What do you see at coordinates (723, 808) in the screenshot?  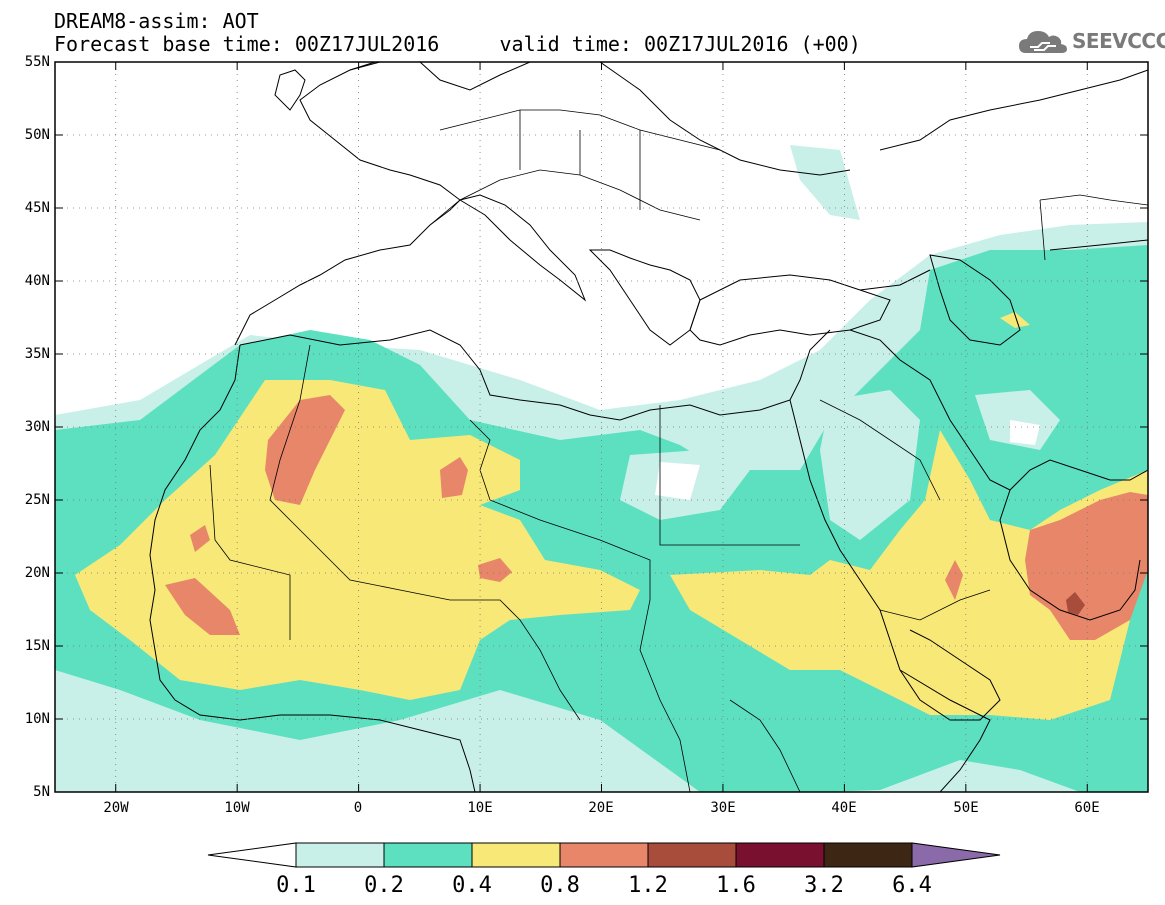 I see `lon-label-30e: 30E` at bounding box center [723, 808].